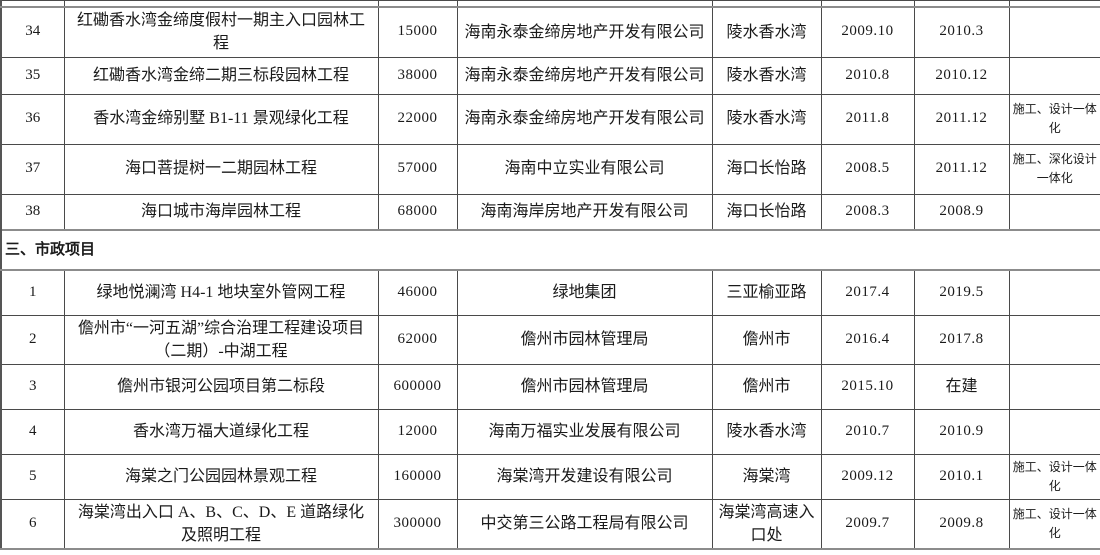 The width and height of the screenshot is (1100, 555). I want to click on cell-end-date: 2010.3, so click(961, 32).